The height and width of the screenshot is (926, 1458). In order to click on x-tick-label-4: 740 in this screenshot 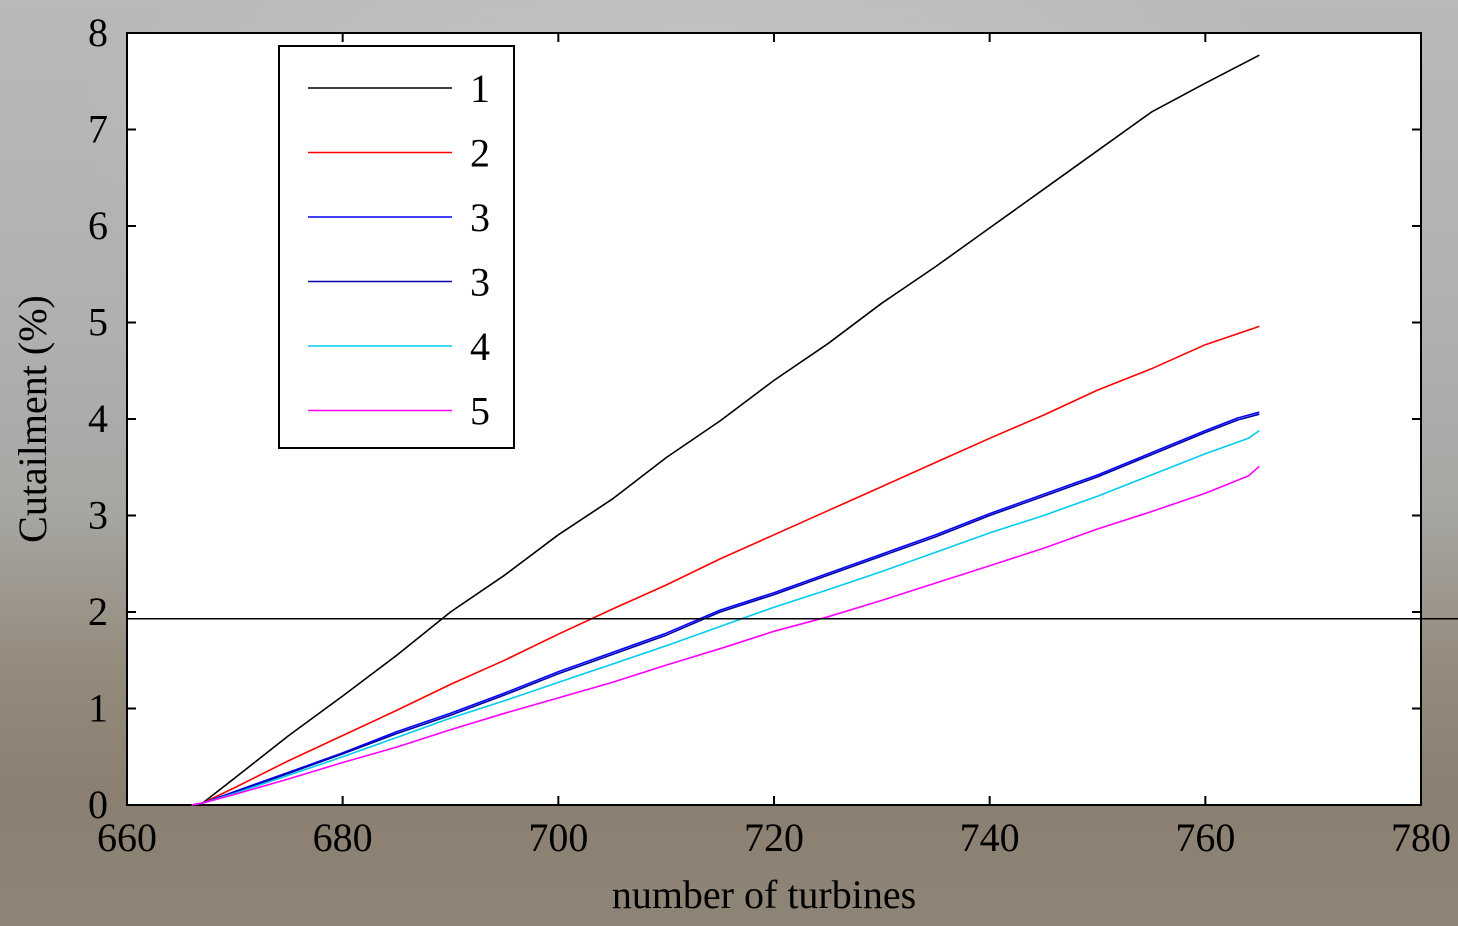, I will do `click(990, 837)`.